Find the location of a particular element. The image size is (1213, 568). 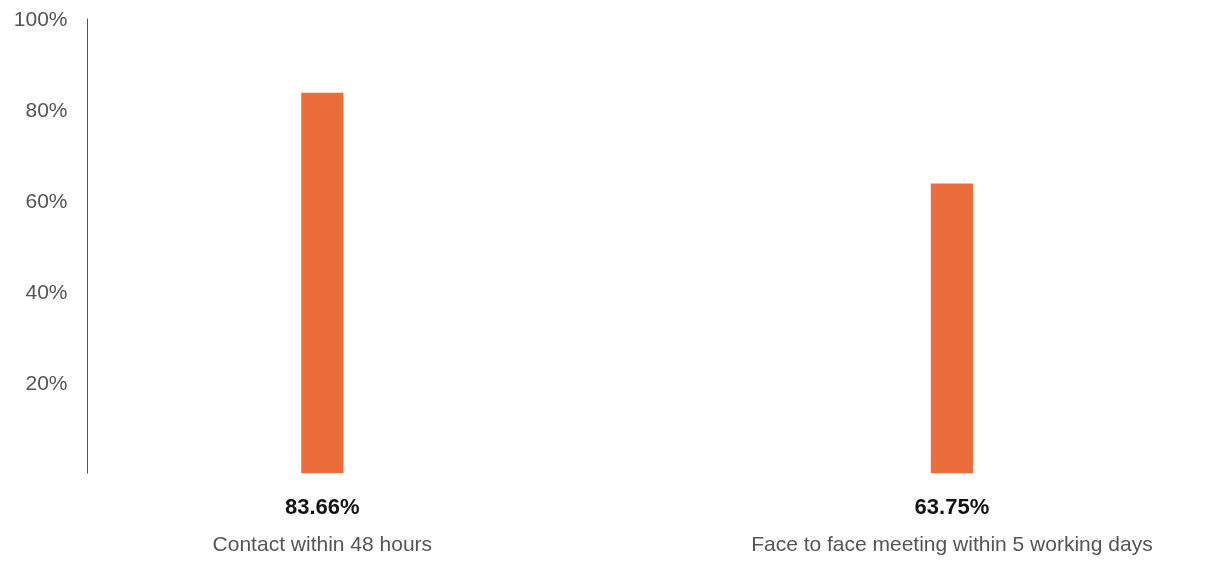

y-tick-label: 80% is located at coordinates (46, 109).